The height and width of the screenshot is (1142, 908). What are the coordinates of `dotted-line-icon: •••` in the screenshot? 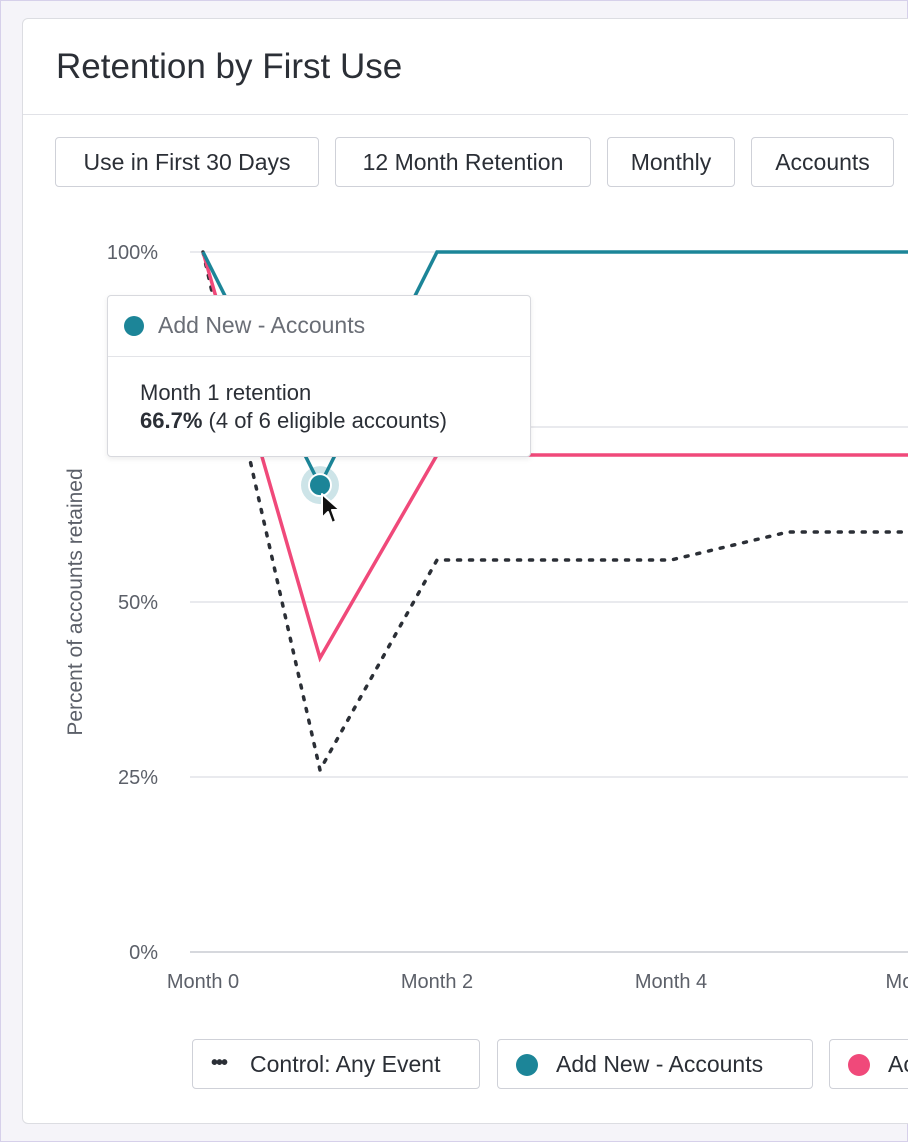 It's located at (219, 1063).